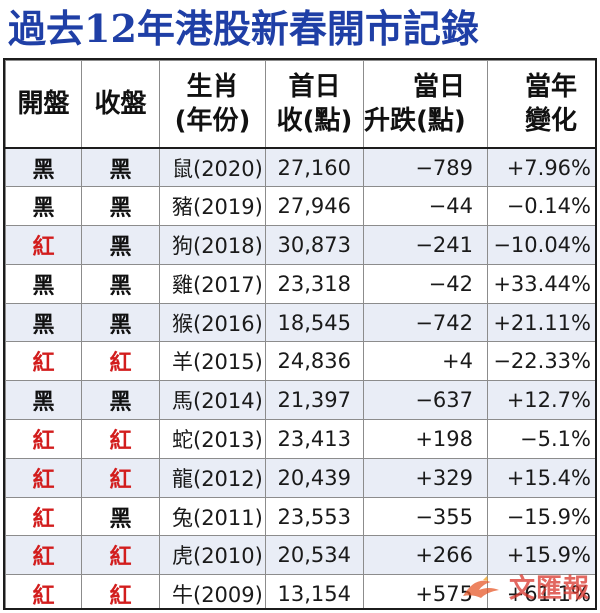  I want to click on table-header-row: 開盤 收盤 生肖 (年份) 首日 收(點) 當日 升跌(點), so click(300, 104).